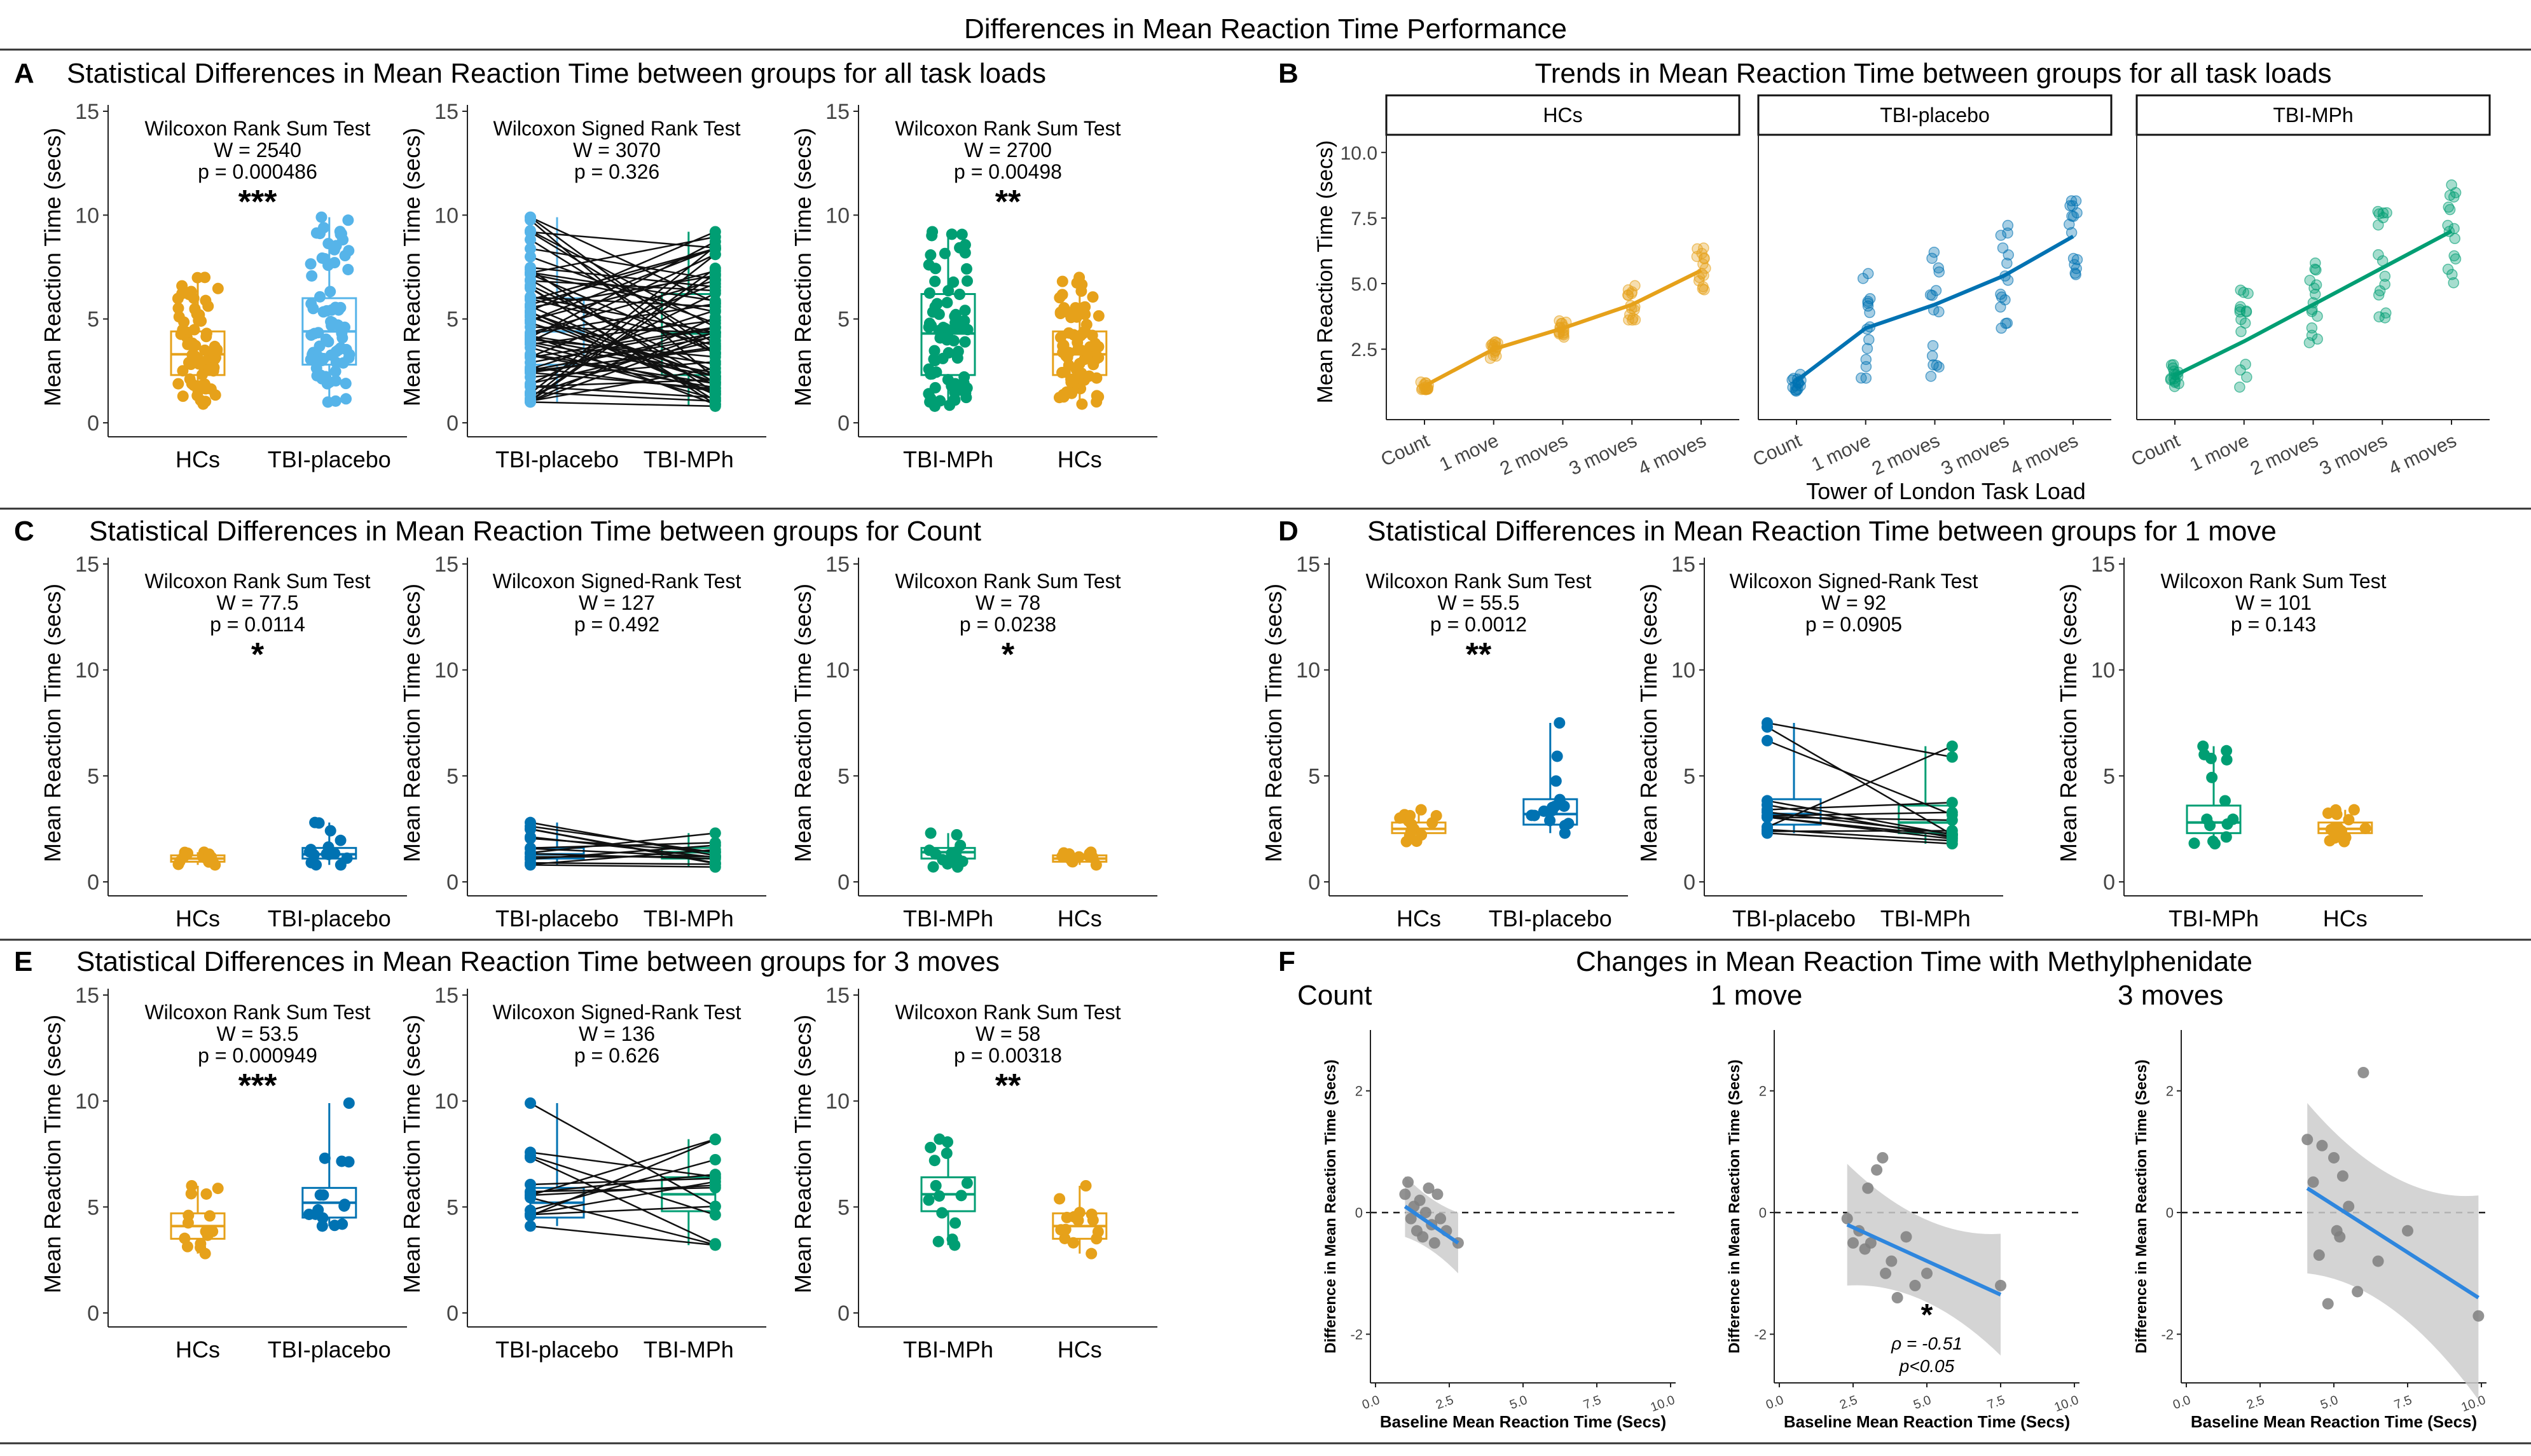 The height and width of the screenshot is (1456, 2531). Describe the element at coordinates (258, 602) in the screenshot. I see `test-statistic: W = 77.5` at that location.